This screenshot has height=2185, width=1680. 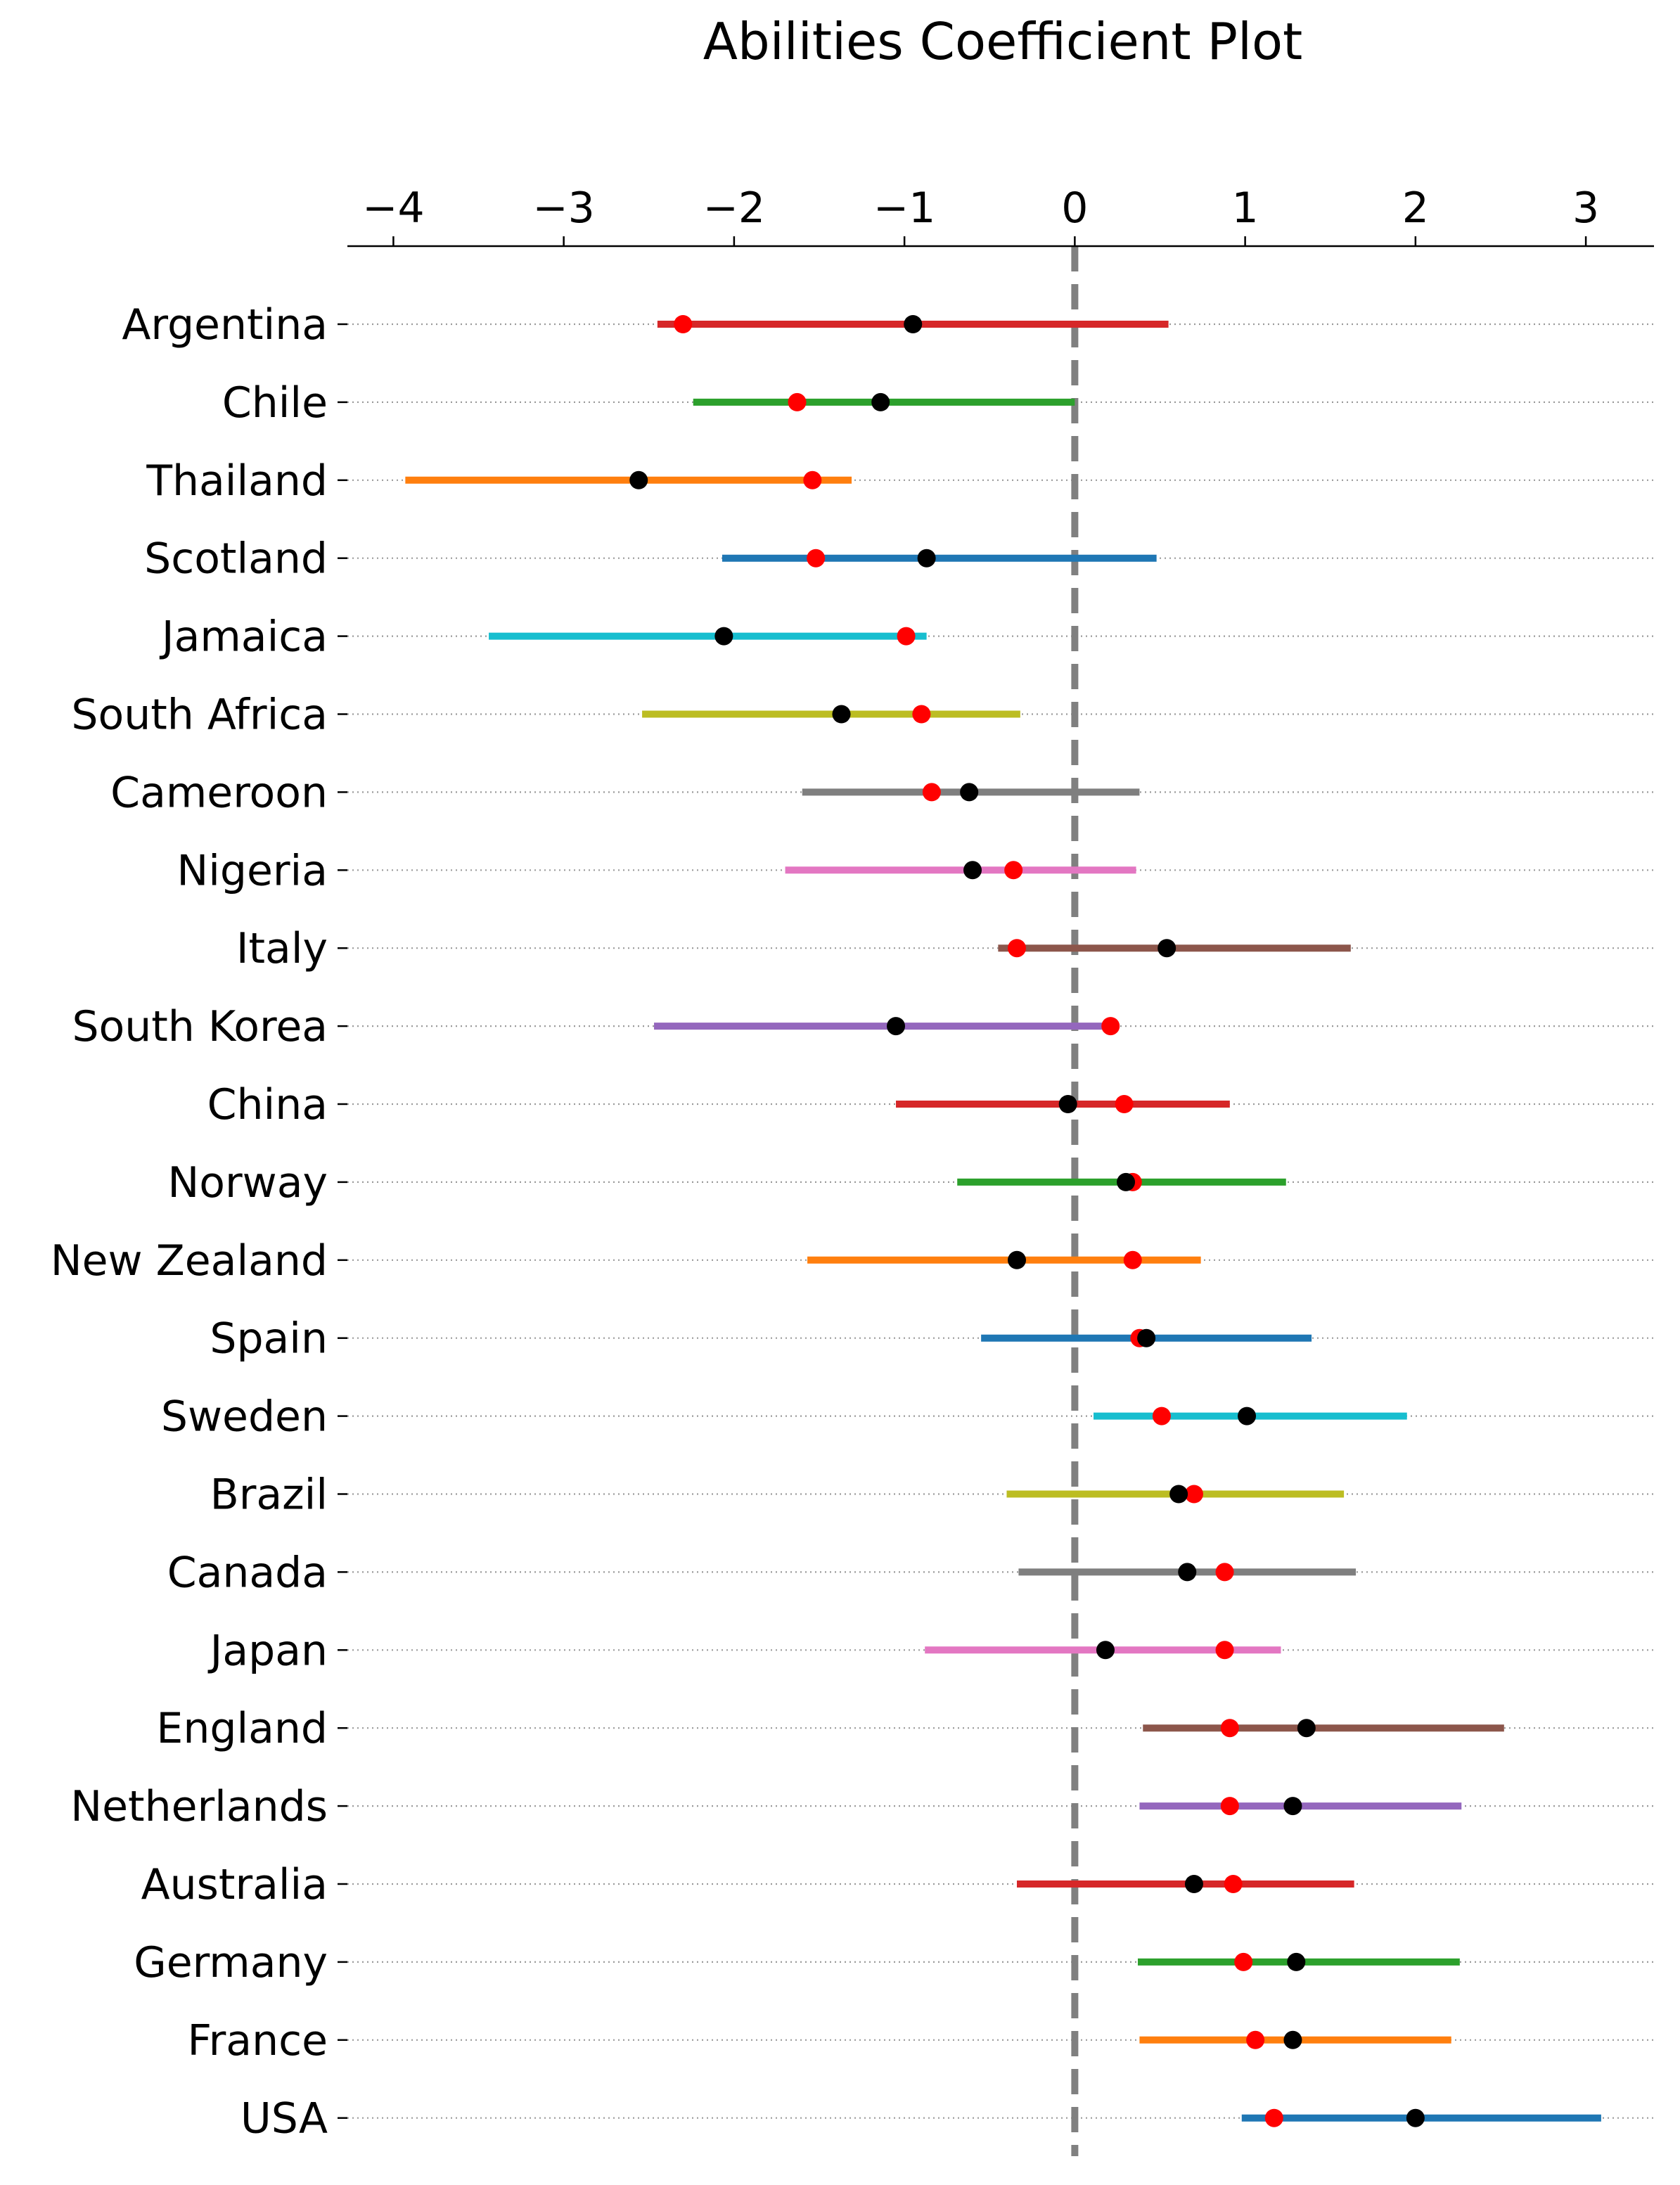 What do you see at coordinates (1245, 208) in the screenshot?
I see `x-tick-label: 1` at bounding box center [1245, 208].